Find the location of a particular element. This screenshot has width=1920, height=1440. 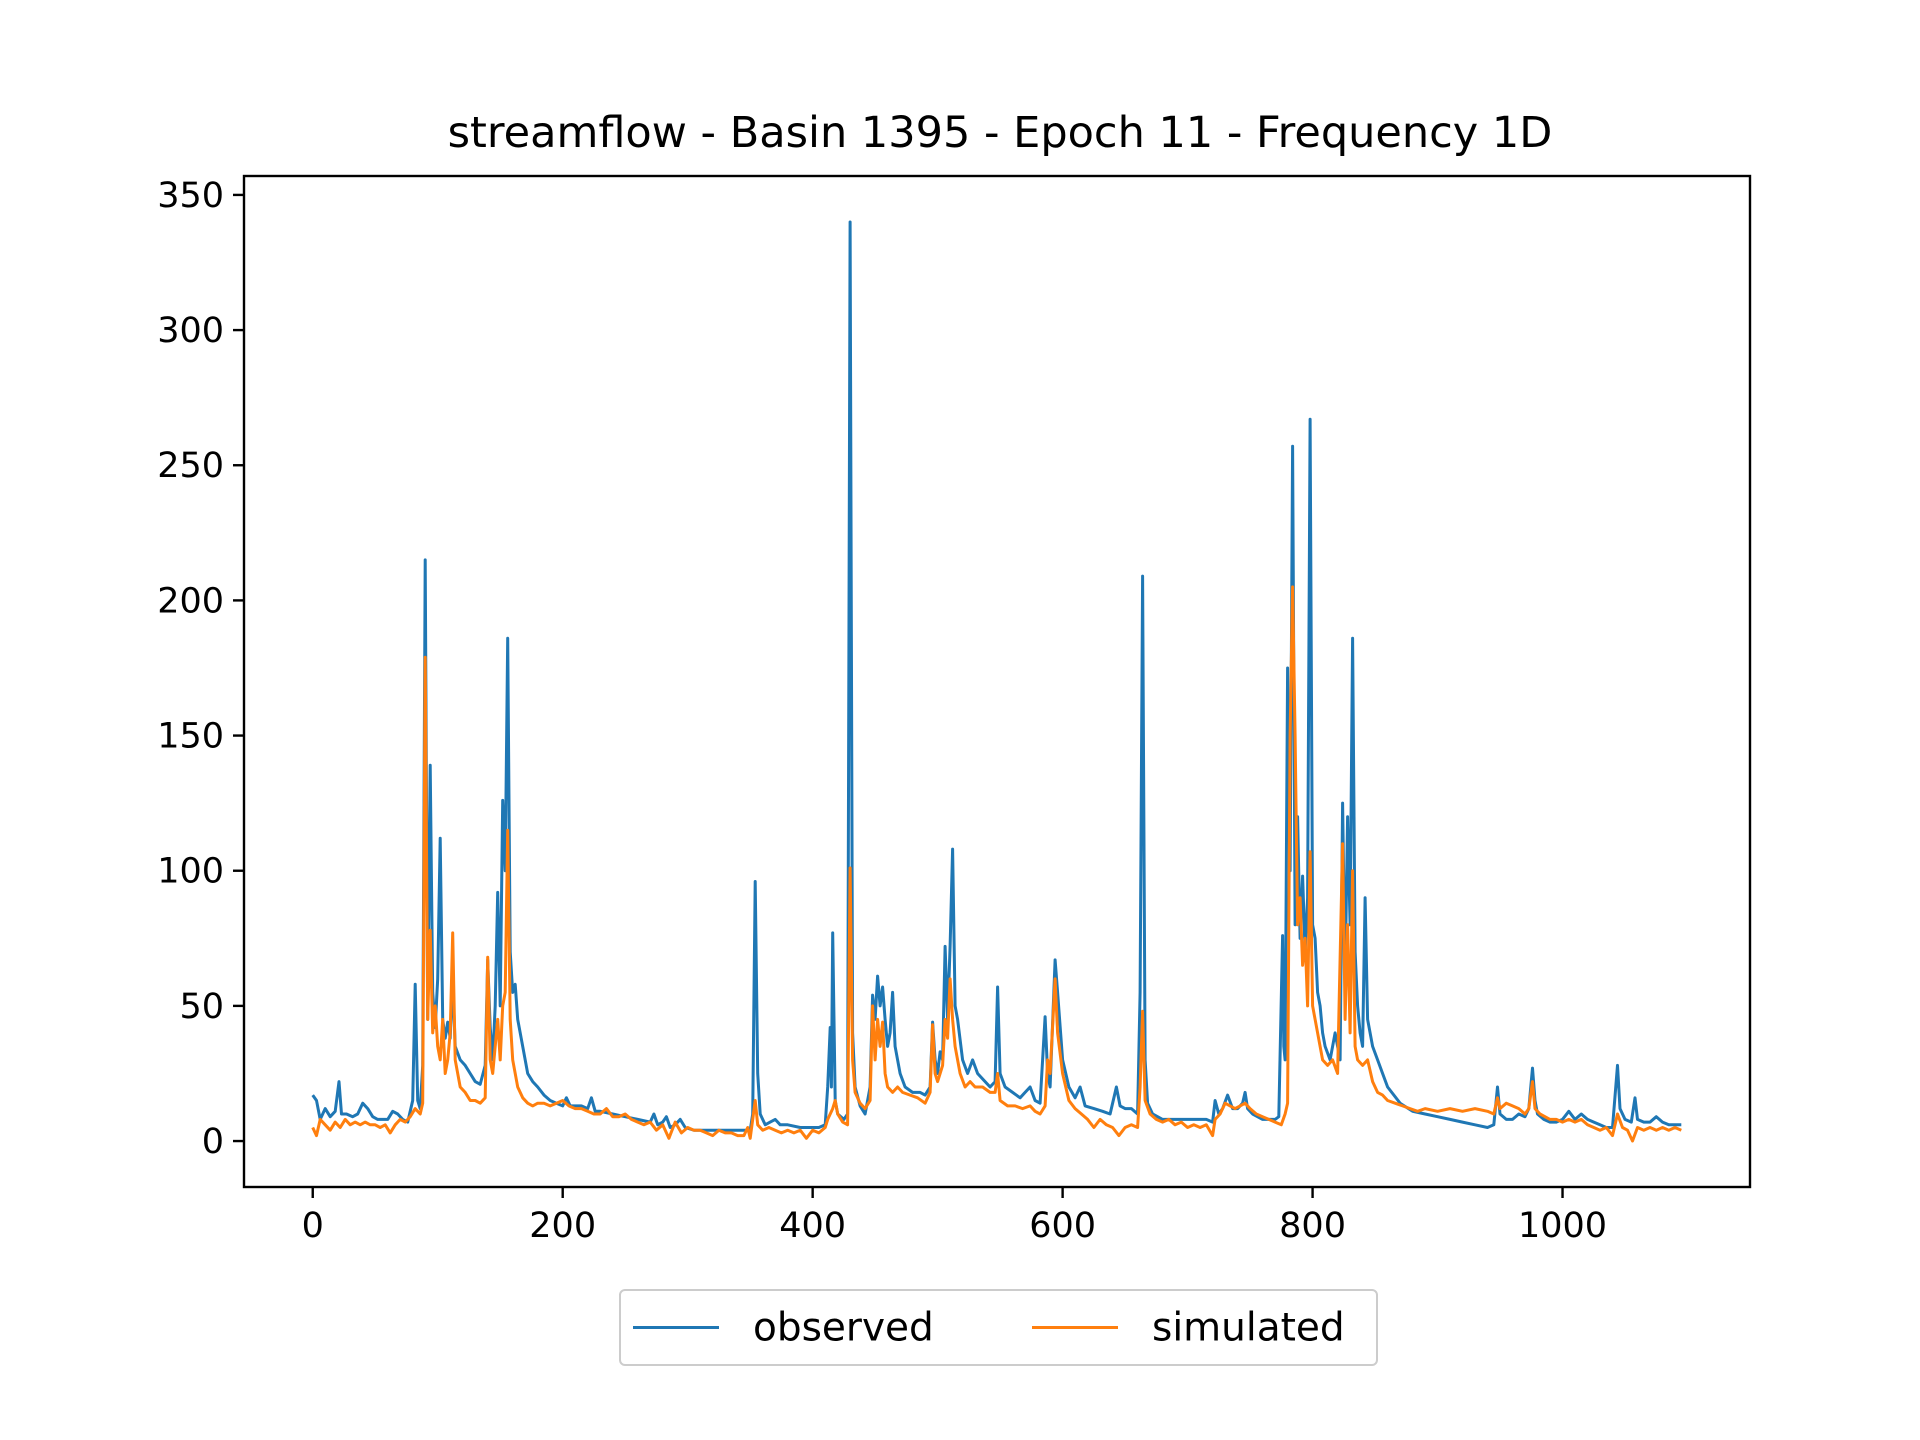

x-tick-label: 200 is located at coordinates (562, 1226).